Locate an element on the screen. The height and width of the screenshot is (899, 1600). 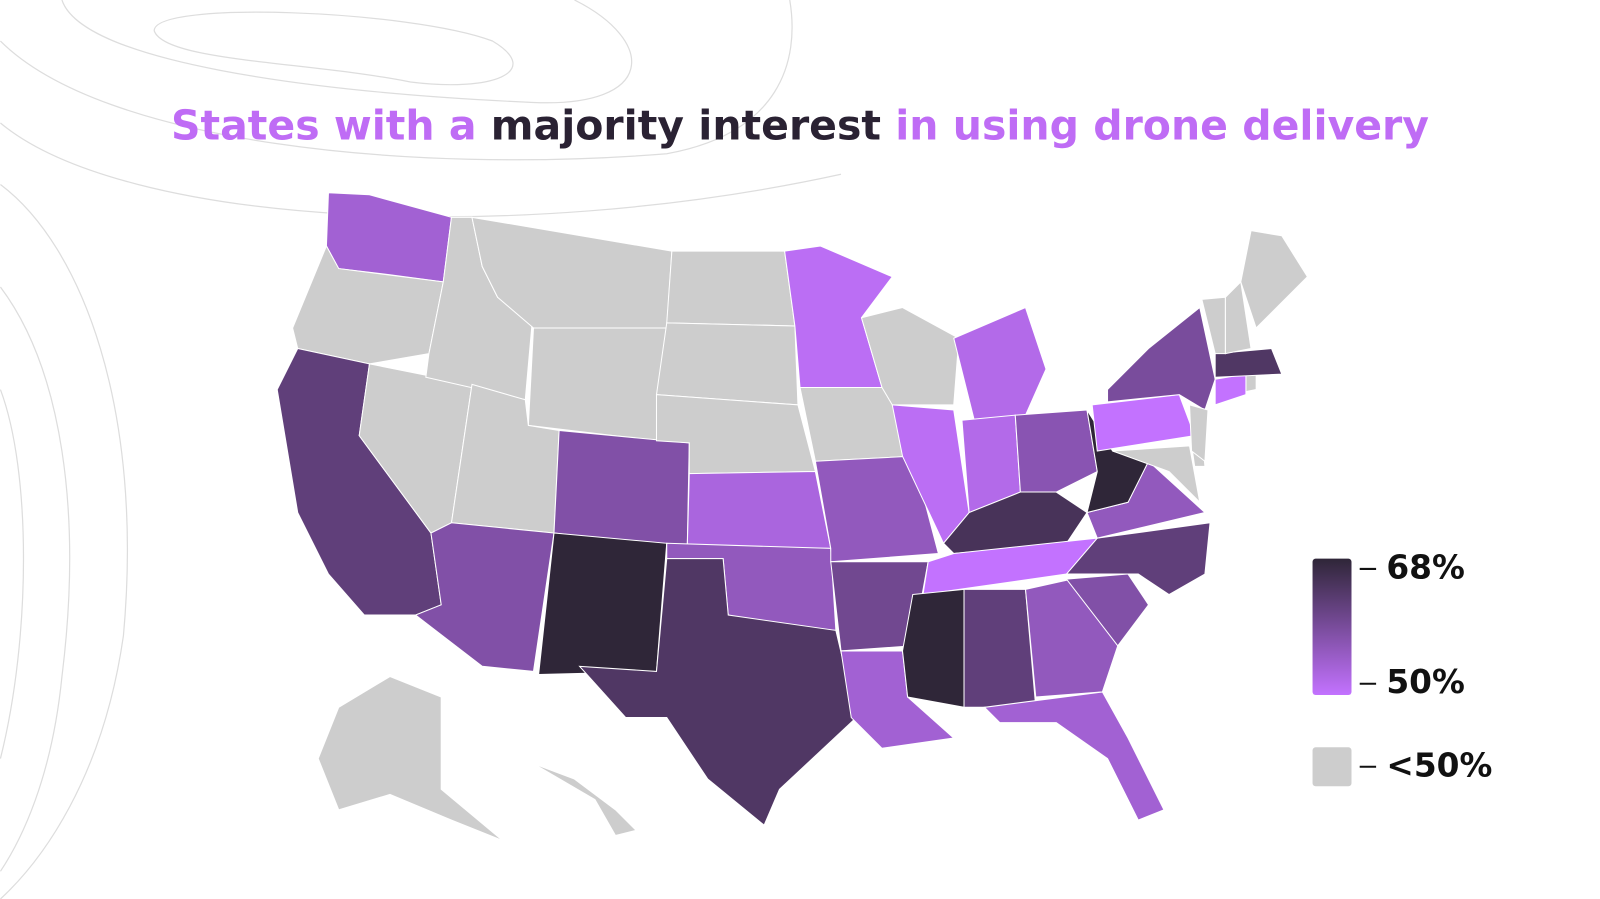
title-part: States with a is located at coordinates (331, 125).